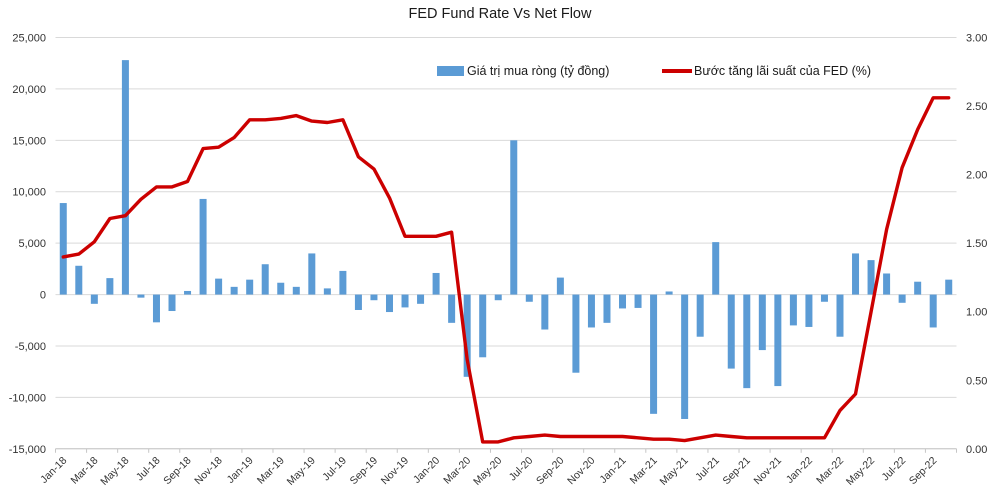 The image size is (1000, 493). I want to click on left-axis-tick-label: 25,000, so click(29, 39).